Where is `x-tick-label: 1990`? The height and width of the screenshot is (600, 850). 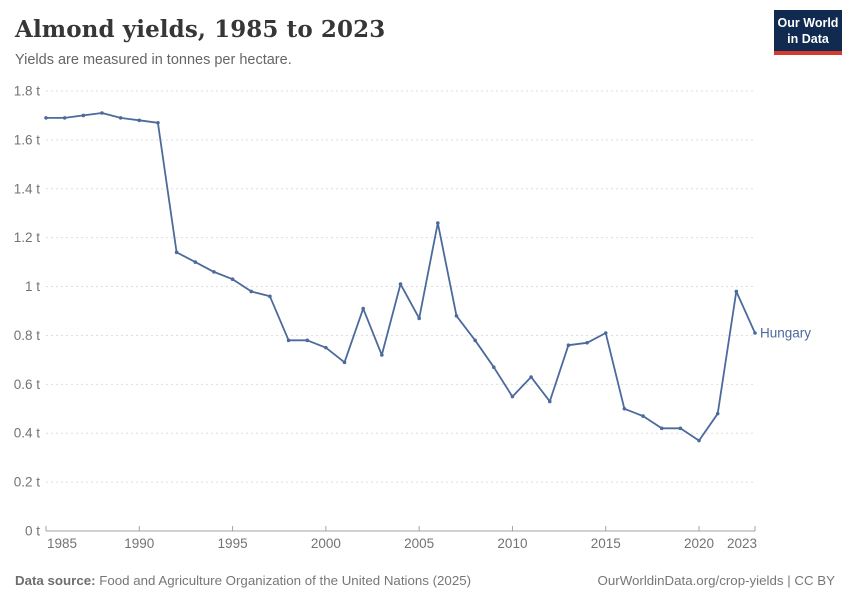 x-tick-label: 1990 is located at coordinates (139, 543).